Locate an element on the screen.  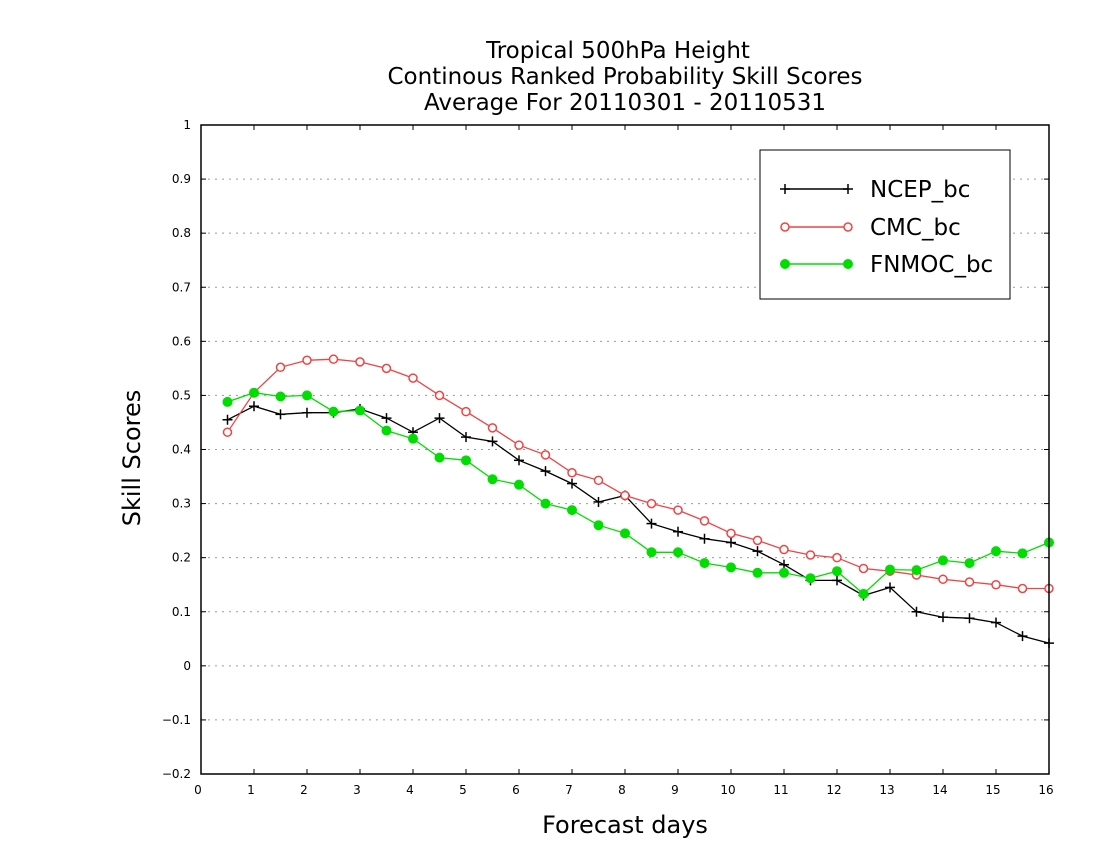
x-tick-label: 4 is located at coordinates (410, 790).